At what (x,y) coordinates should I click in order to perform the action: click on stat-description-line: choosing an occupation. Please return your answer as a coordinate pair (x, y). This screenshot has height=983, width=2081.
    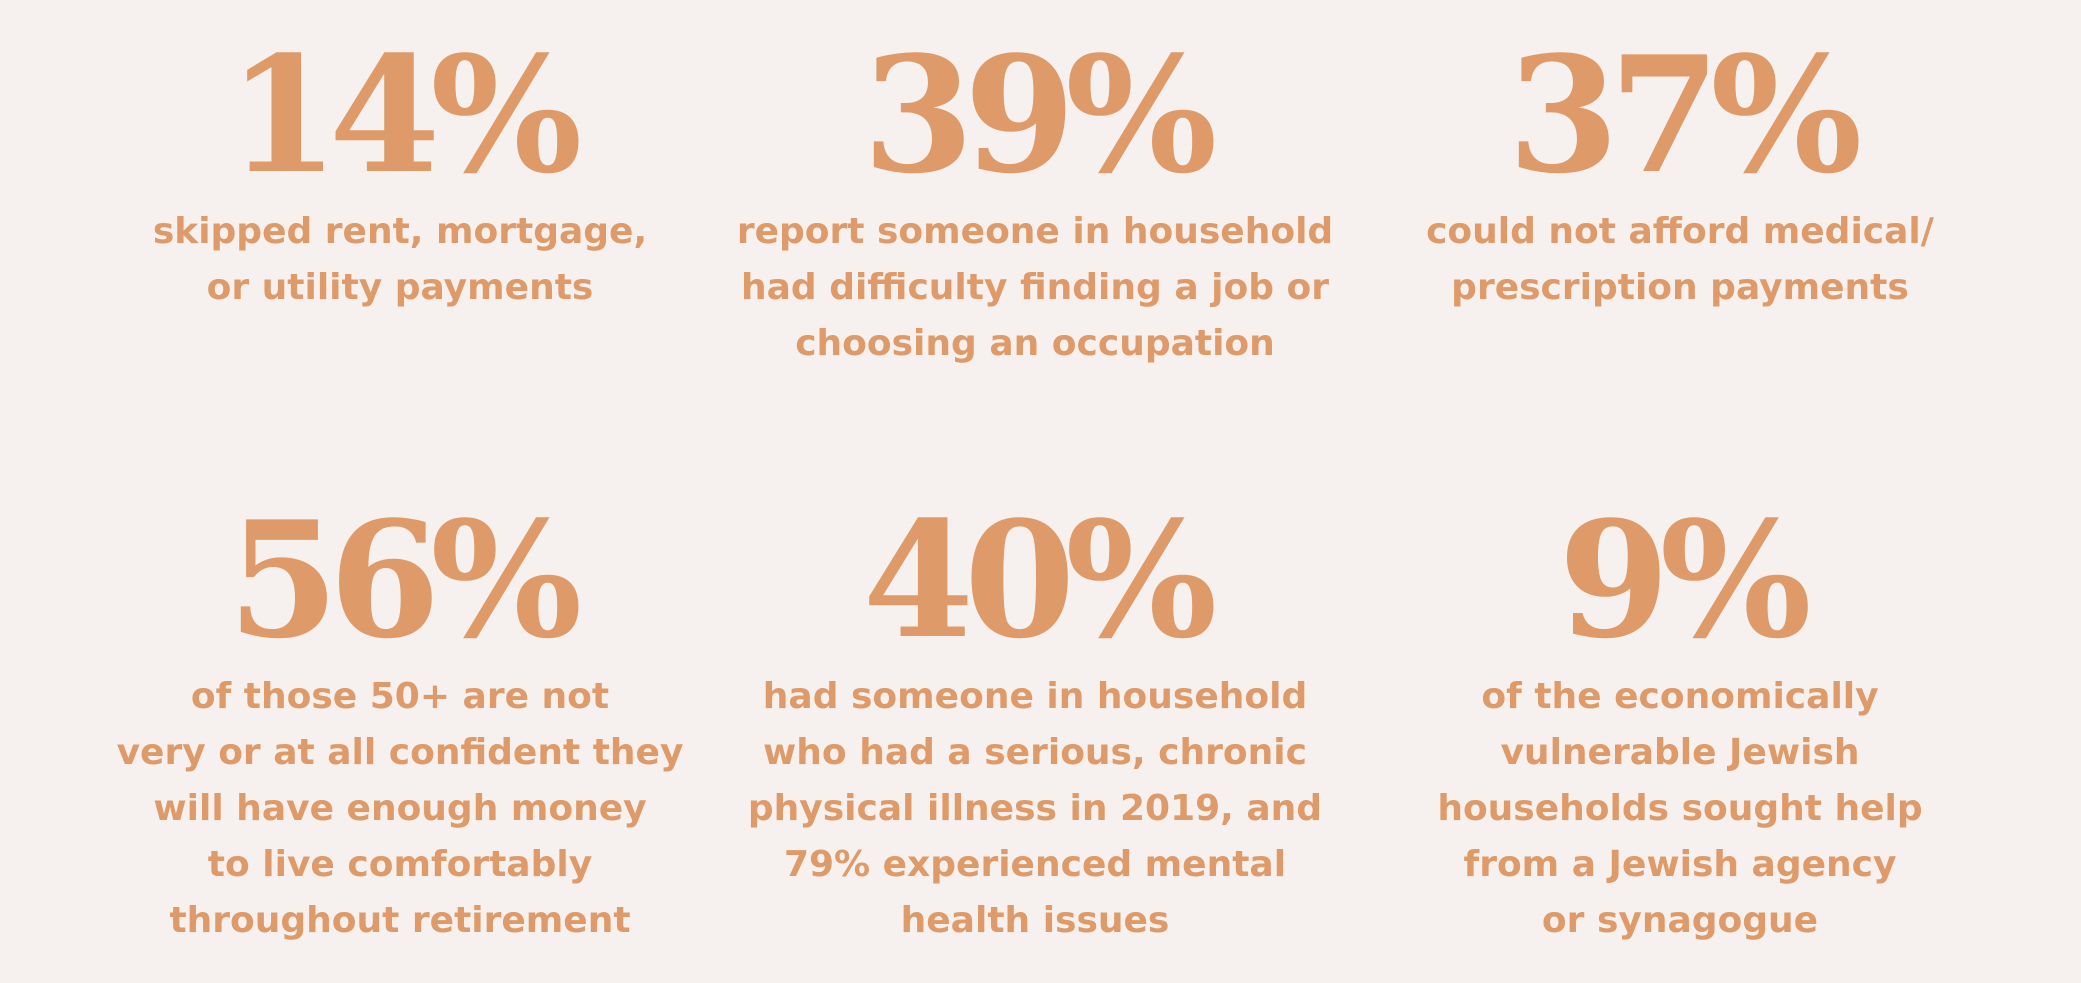
    Looking at the image, I should click on (1035, 343).